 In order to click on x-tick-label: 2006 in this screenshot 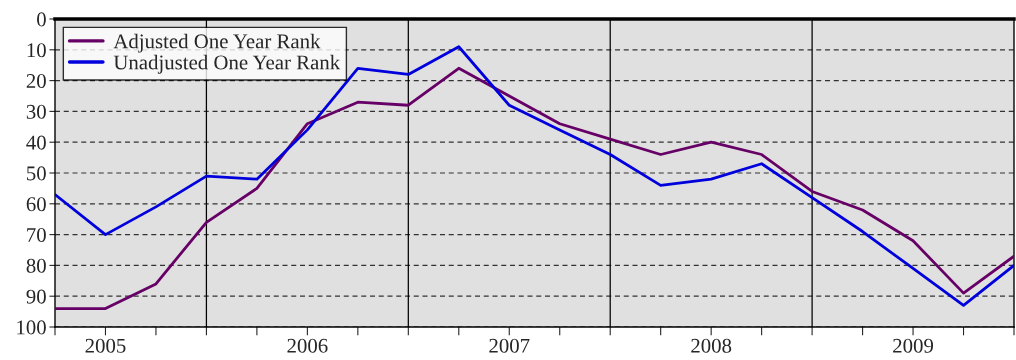, I will do `click(307, 345)`.